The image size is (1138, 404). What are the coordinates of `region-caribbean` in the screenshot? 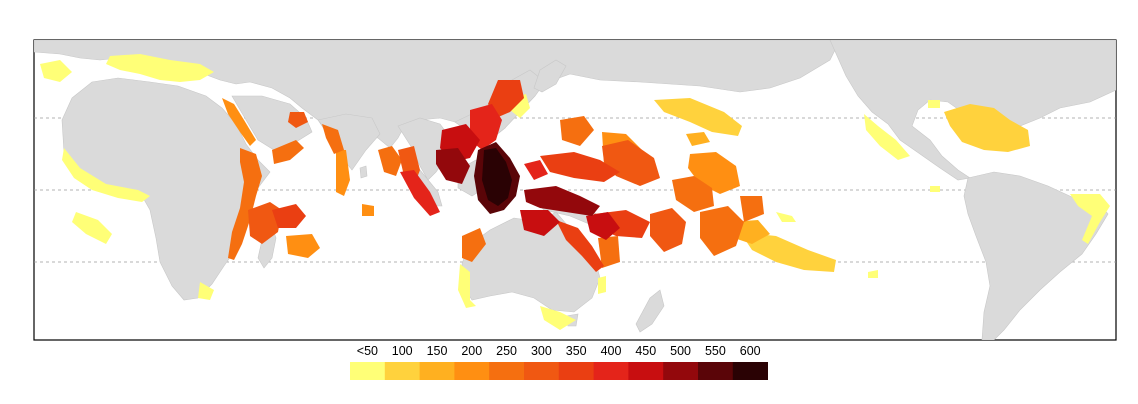 It's located at (987, 128).